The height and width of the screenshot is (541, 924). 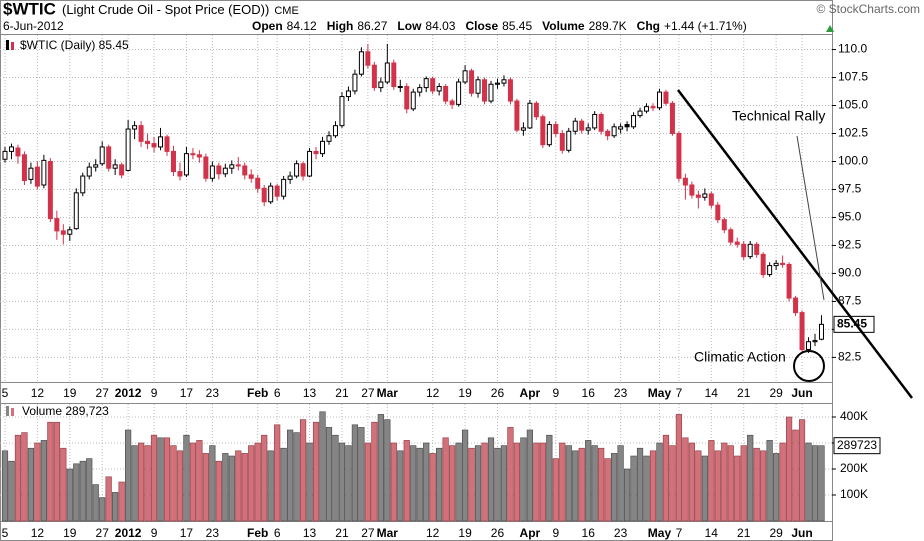 What do you see at coordinates (187, 533) in the screenshot?
I see `x-tick-label: 17` at bounding box center [187, 533].